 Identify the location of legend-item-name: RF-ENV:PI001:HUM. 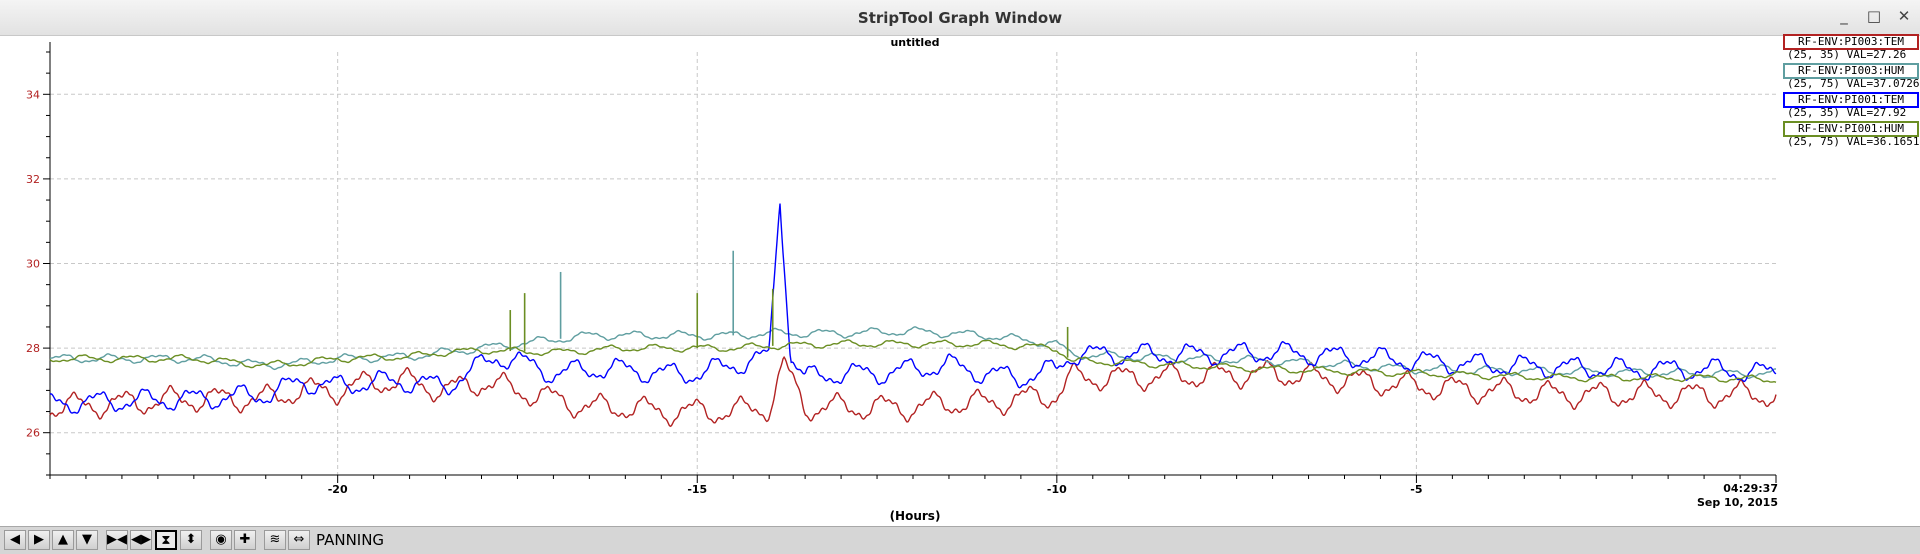
(1851, 129).